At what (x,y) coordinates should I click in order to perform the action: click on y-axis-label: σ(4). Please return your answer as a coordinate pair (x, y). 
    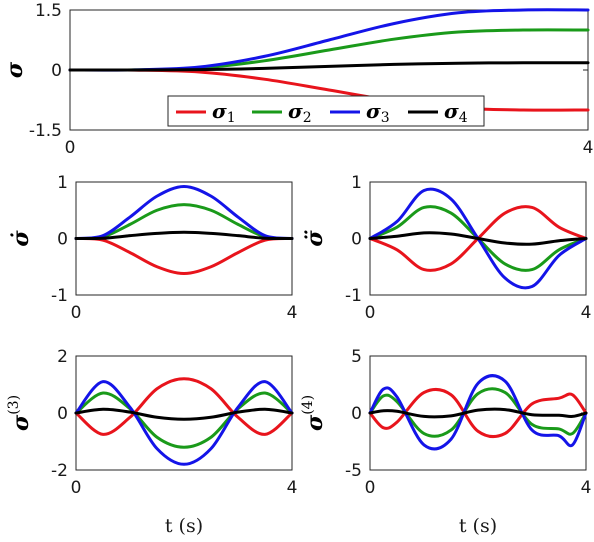
    Looking at the image, I should click on (314, 413).